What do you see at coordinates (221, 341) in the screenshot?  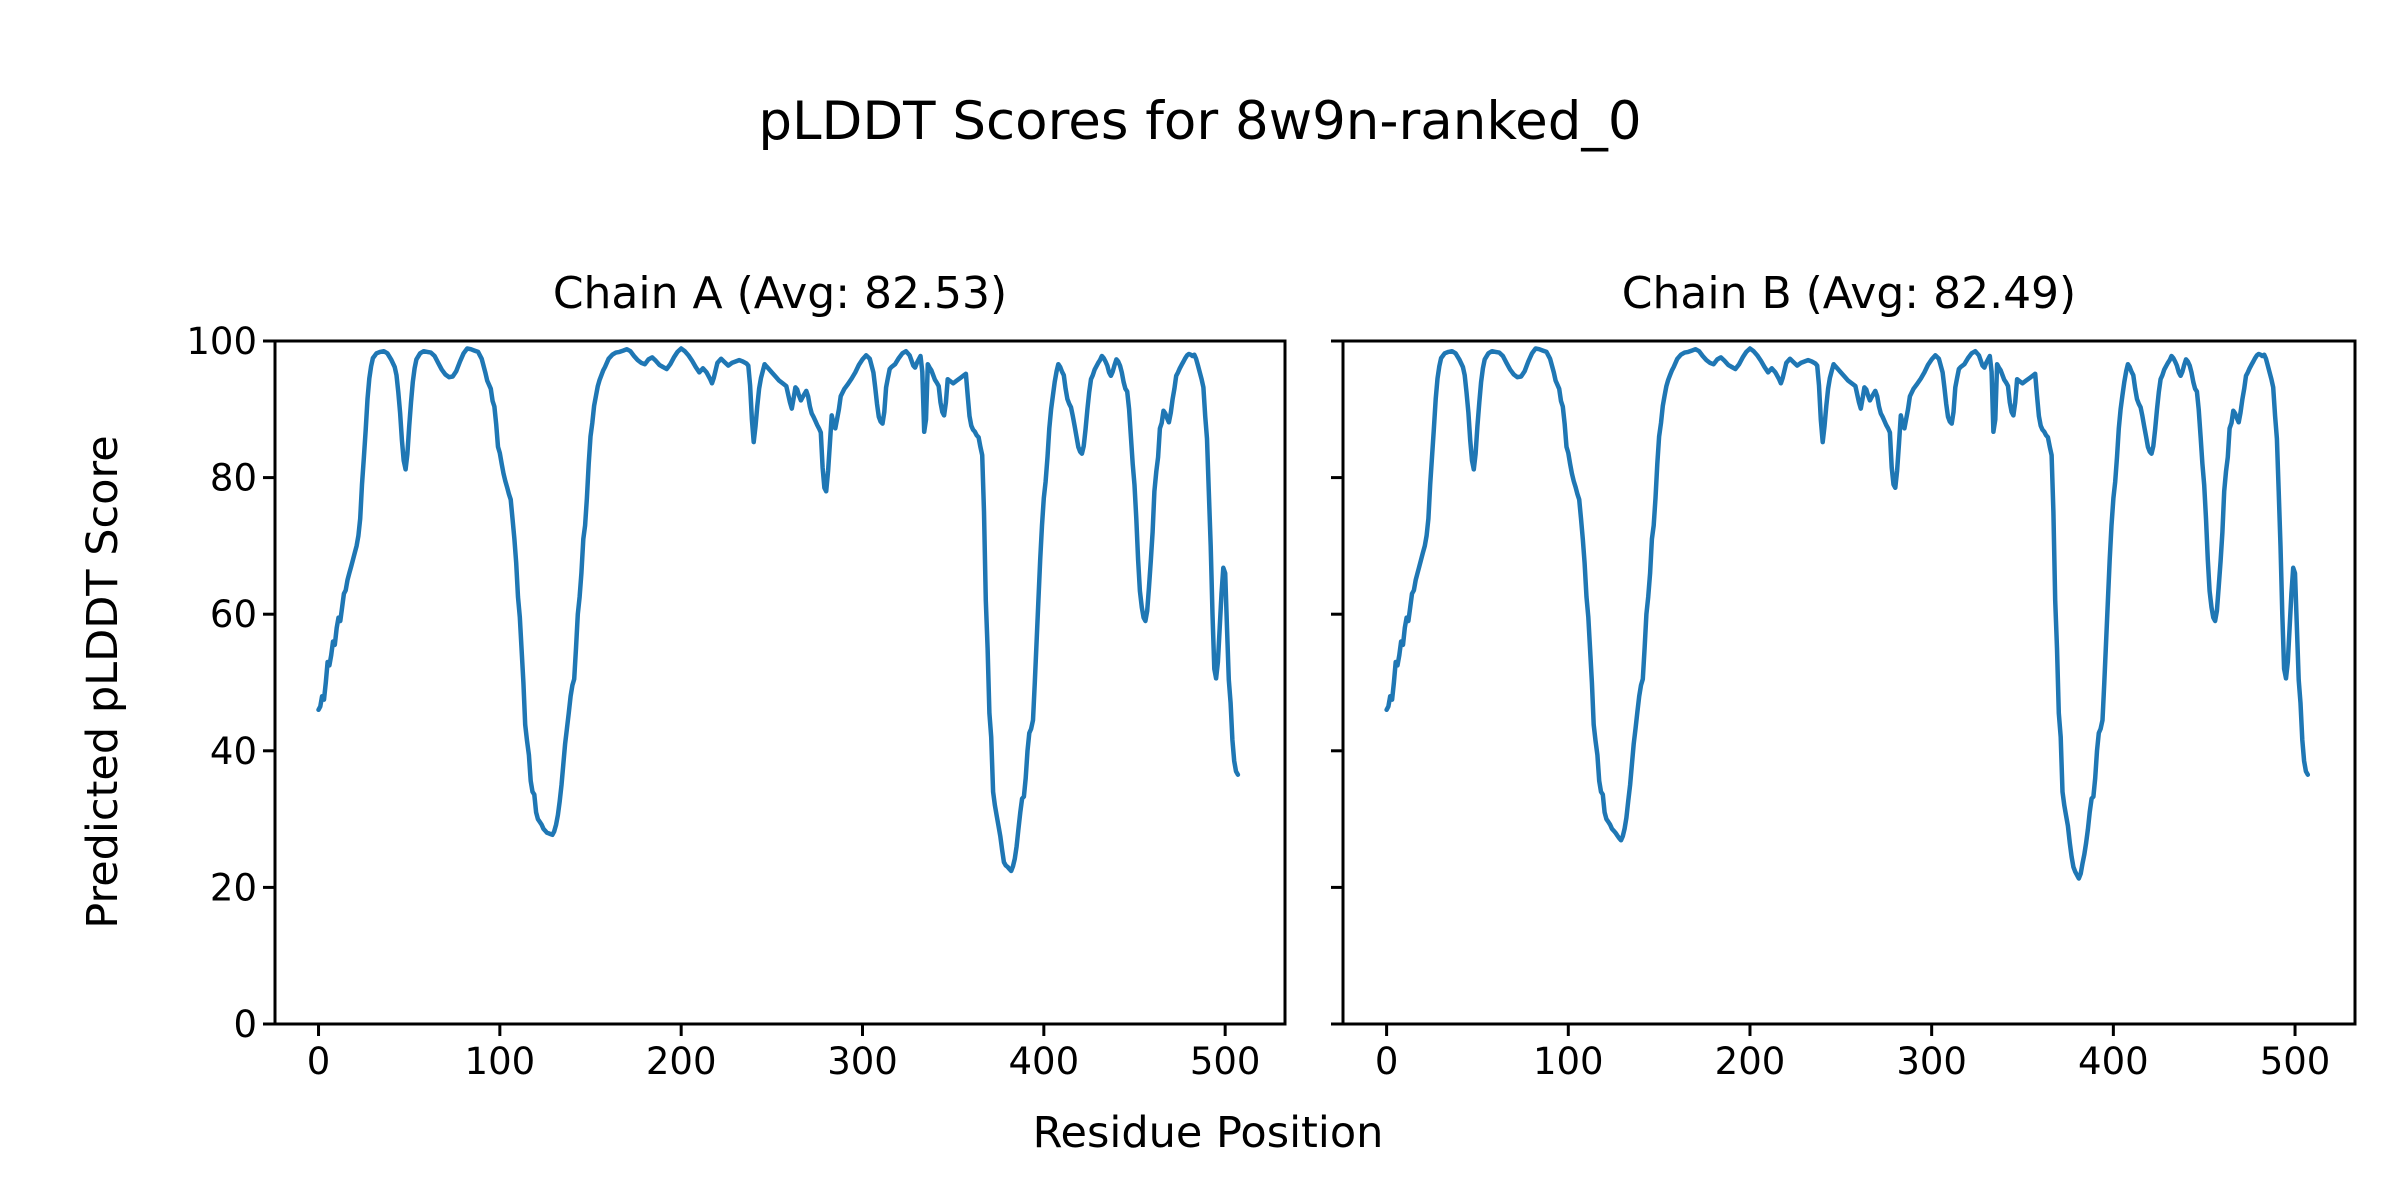 I see `y-tick-label: 100` at bounding box center [221, 341].